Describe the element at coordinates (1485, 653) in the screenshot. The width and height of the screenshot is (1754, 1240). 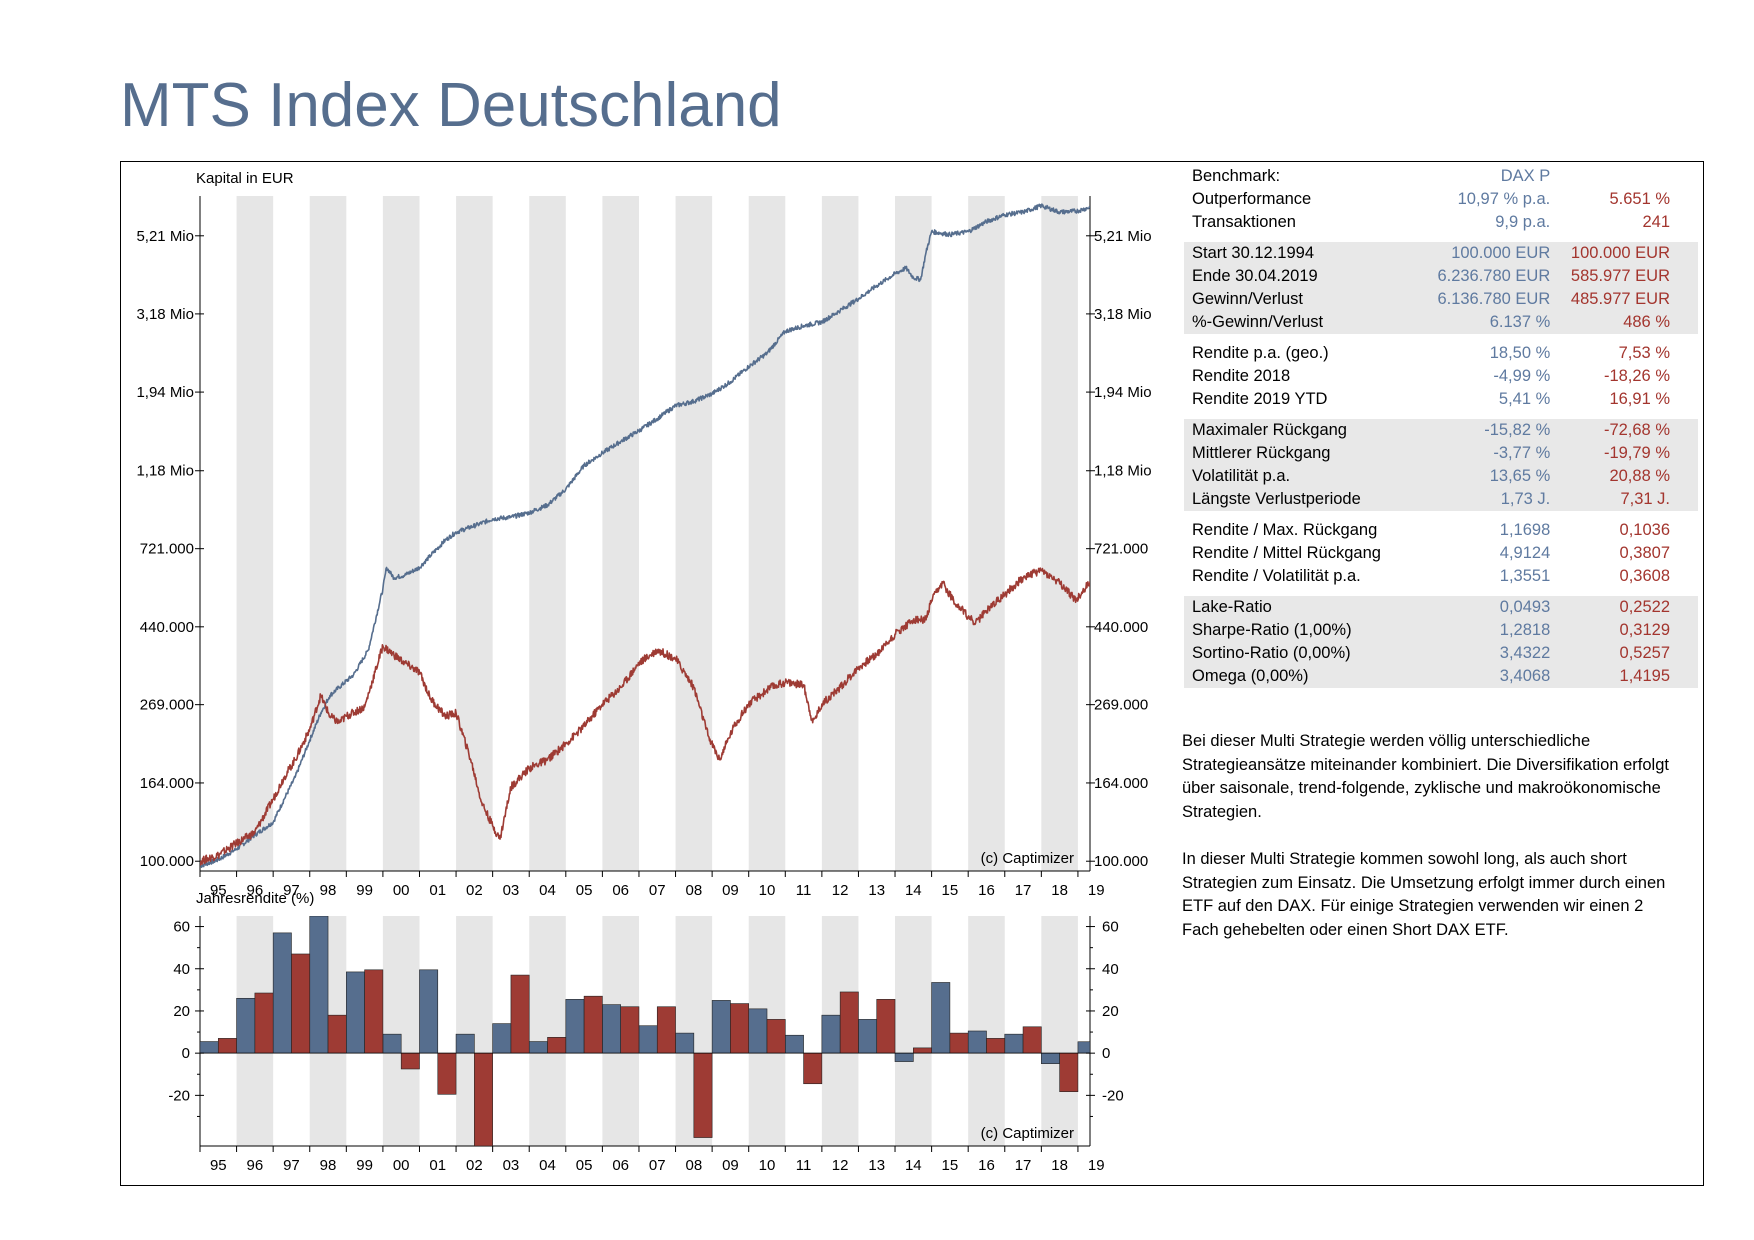
I see `stats-row-strategy: 3,4322` at that location.